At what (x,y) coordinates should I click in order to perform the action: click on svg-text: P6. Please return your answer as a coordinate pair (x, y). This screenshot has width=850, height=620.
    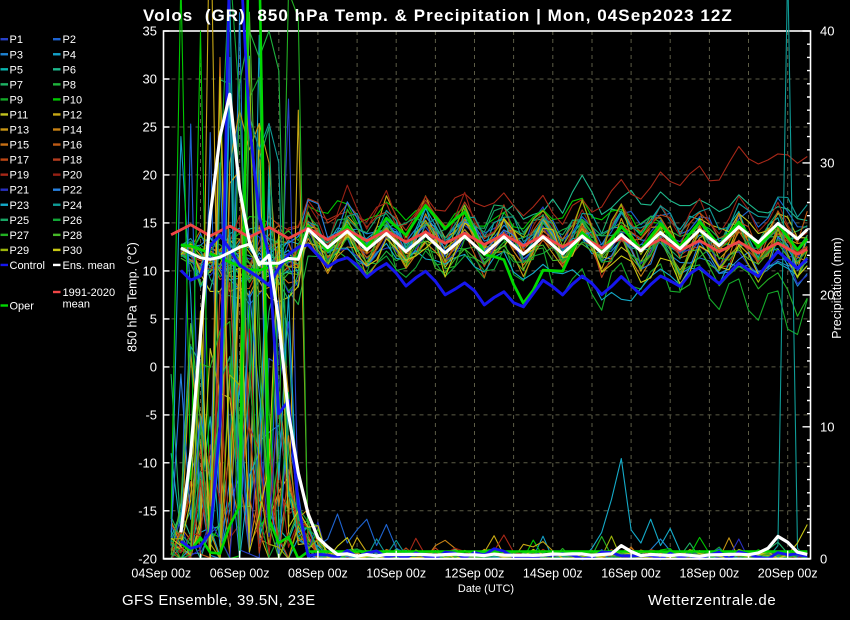
    Looking at the image, I should click on (69, 70).